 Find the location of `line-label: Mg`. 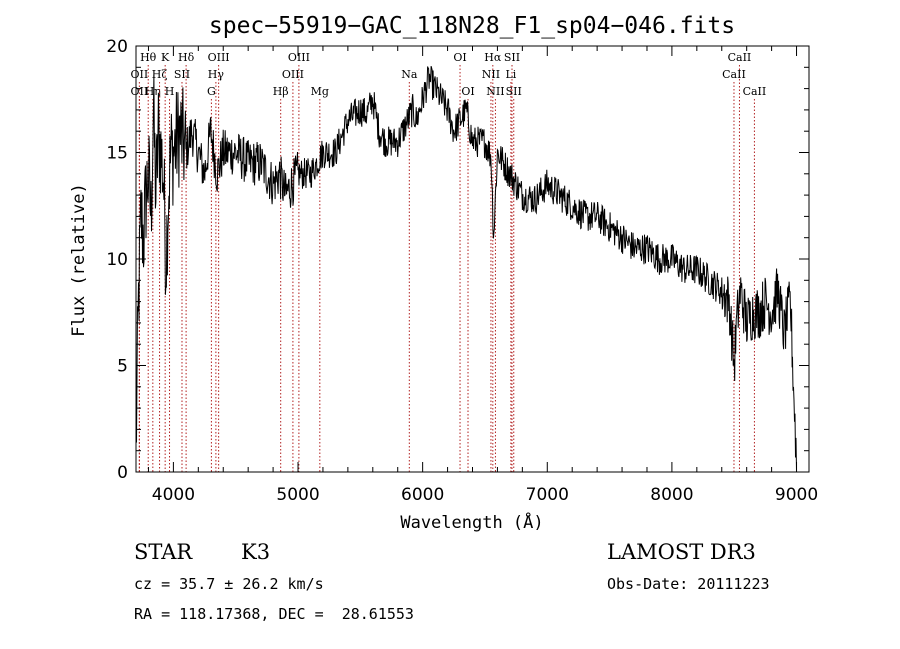

line-label: Mg is located at coordinates (320, 91).